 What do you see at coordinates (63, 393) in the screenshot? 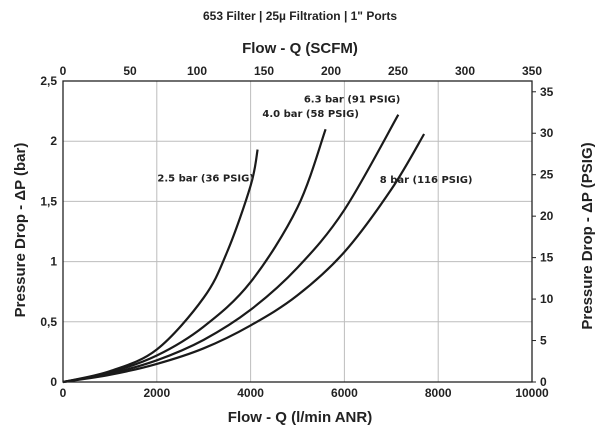
I see `x-tick-label: 0` at bounding box center [63, 393].